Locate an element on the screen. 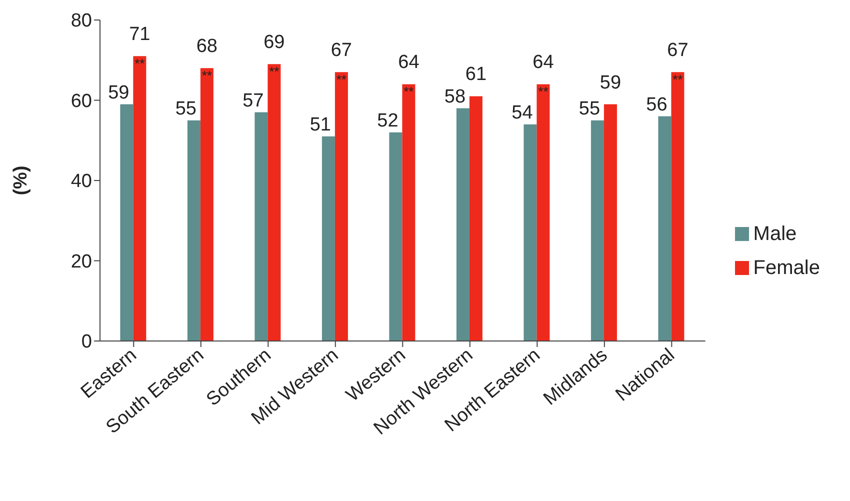 Image resolution: width=850 pixels, height=501 pixels. data-label: 71 is located at coordinates (139, 35).